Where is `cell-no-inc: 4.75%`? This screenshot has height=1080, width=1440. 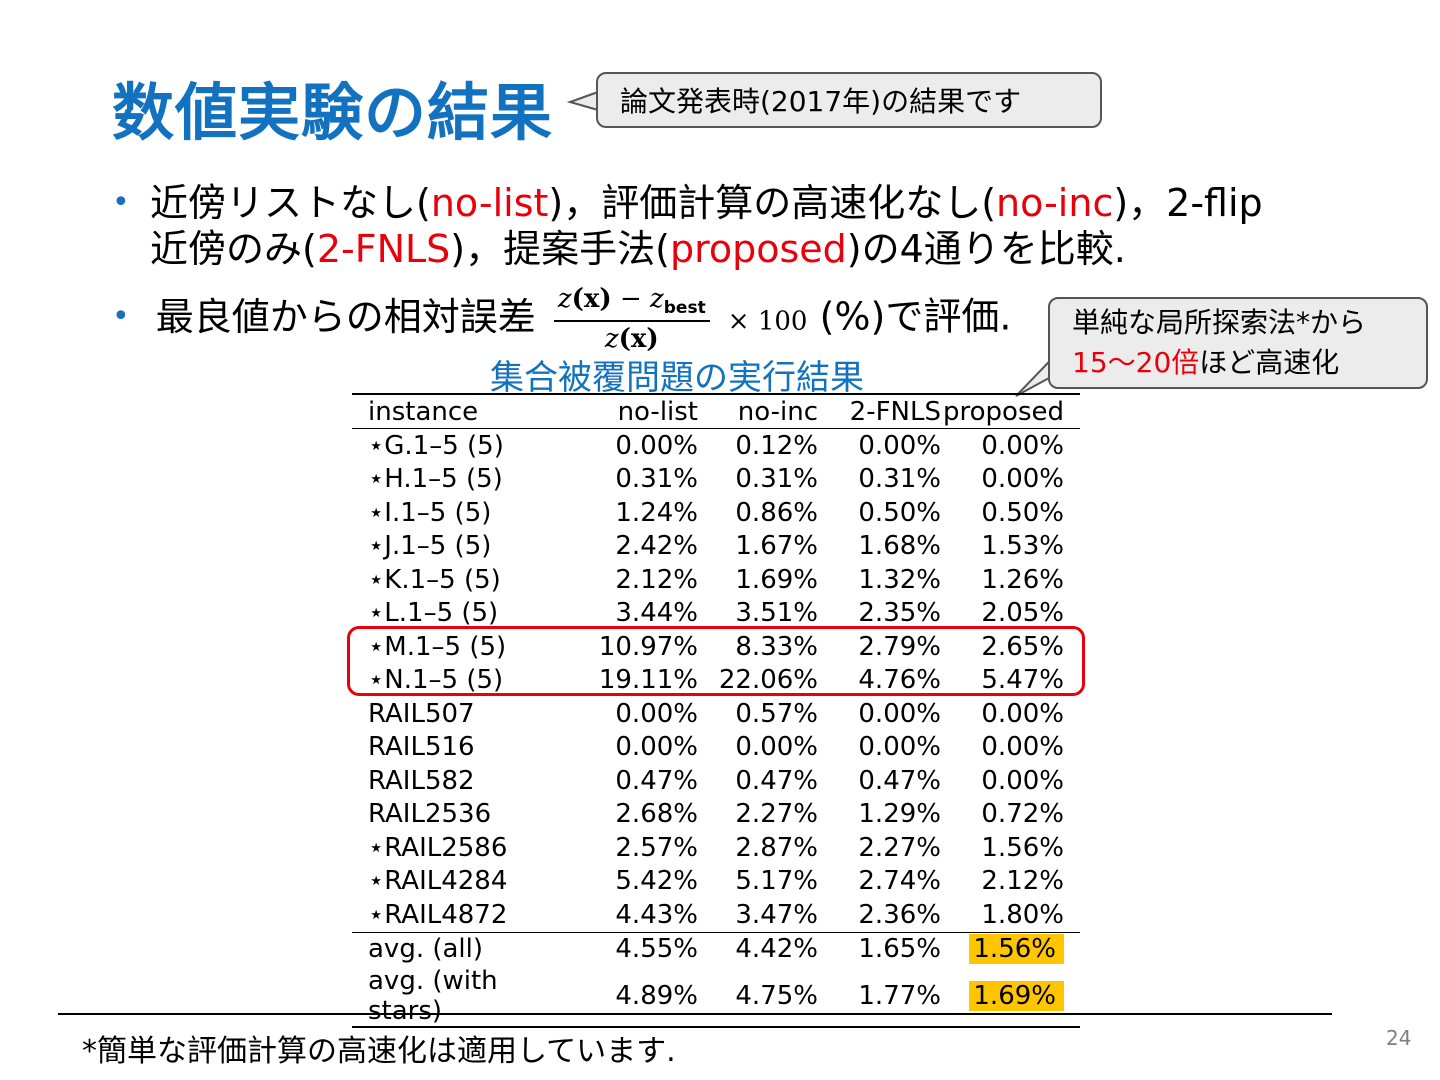
cell-no-inc: 4.75% is located at coordinates (758, 997).